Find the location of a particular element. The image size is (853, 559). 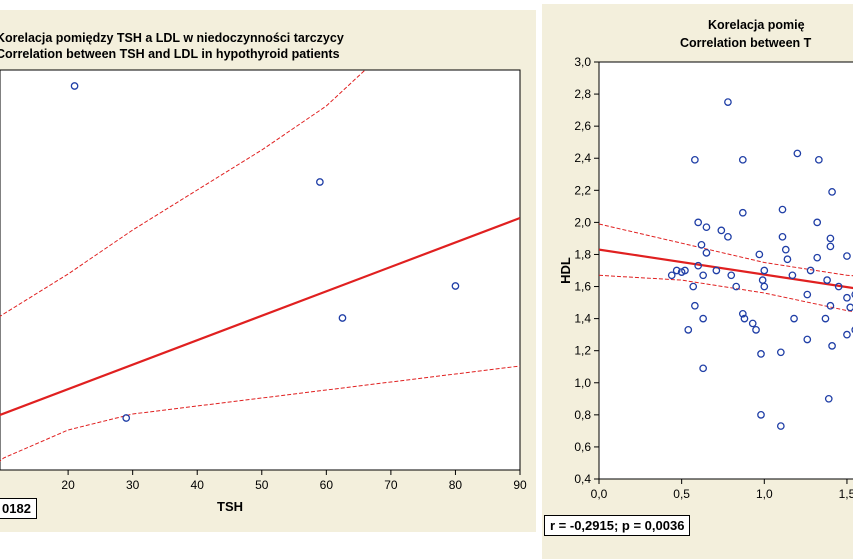

right-confidence-lower is located at coordinates (726, 293).